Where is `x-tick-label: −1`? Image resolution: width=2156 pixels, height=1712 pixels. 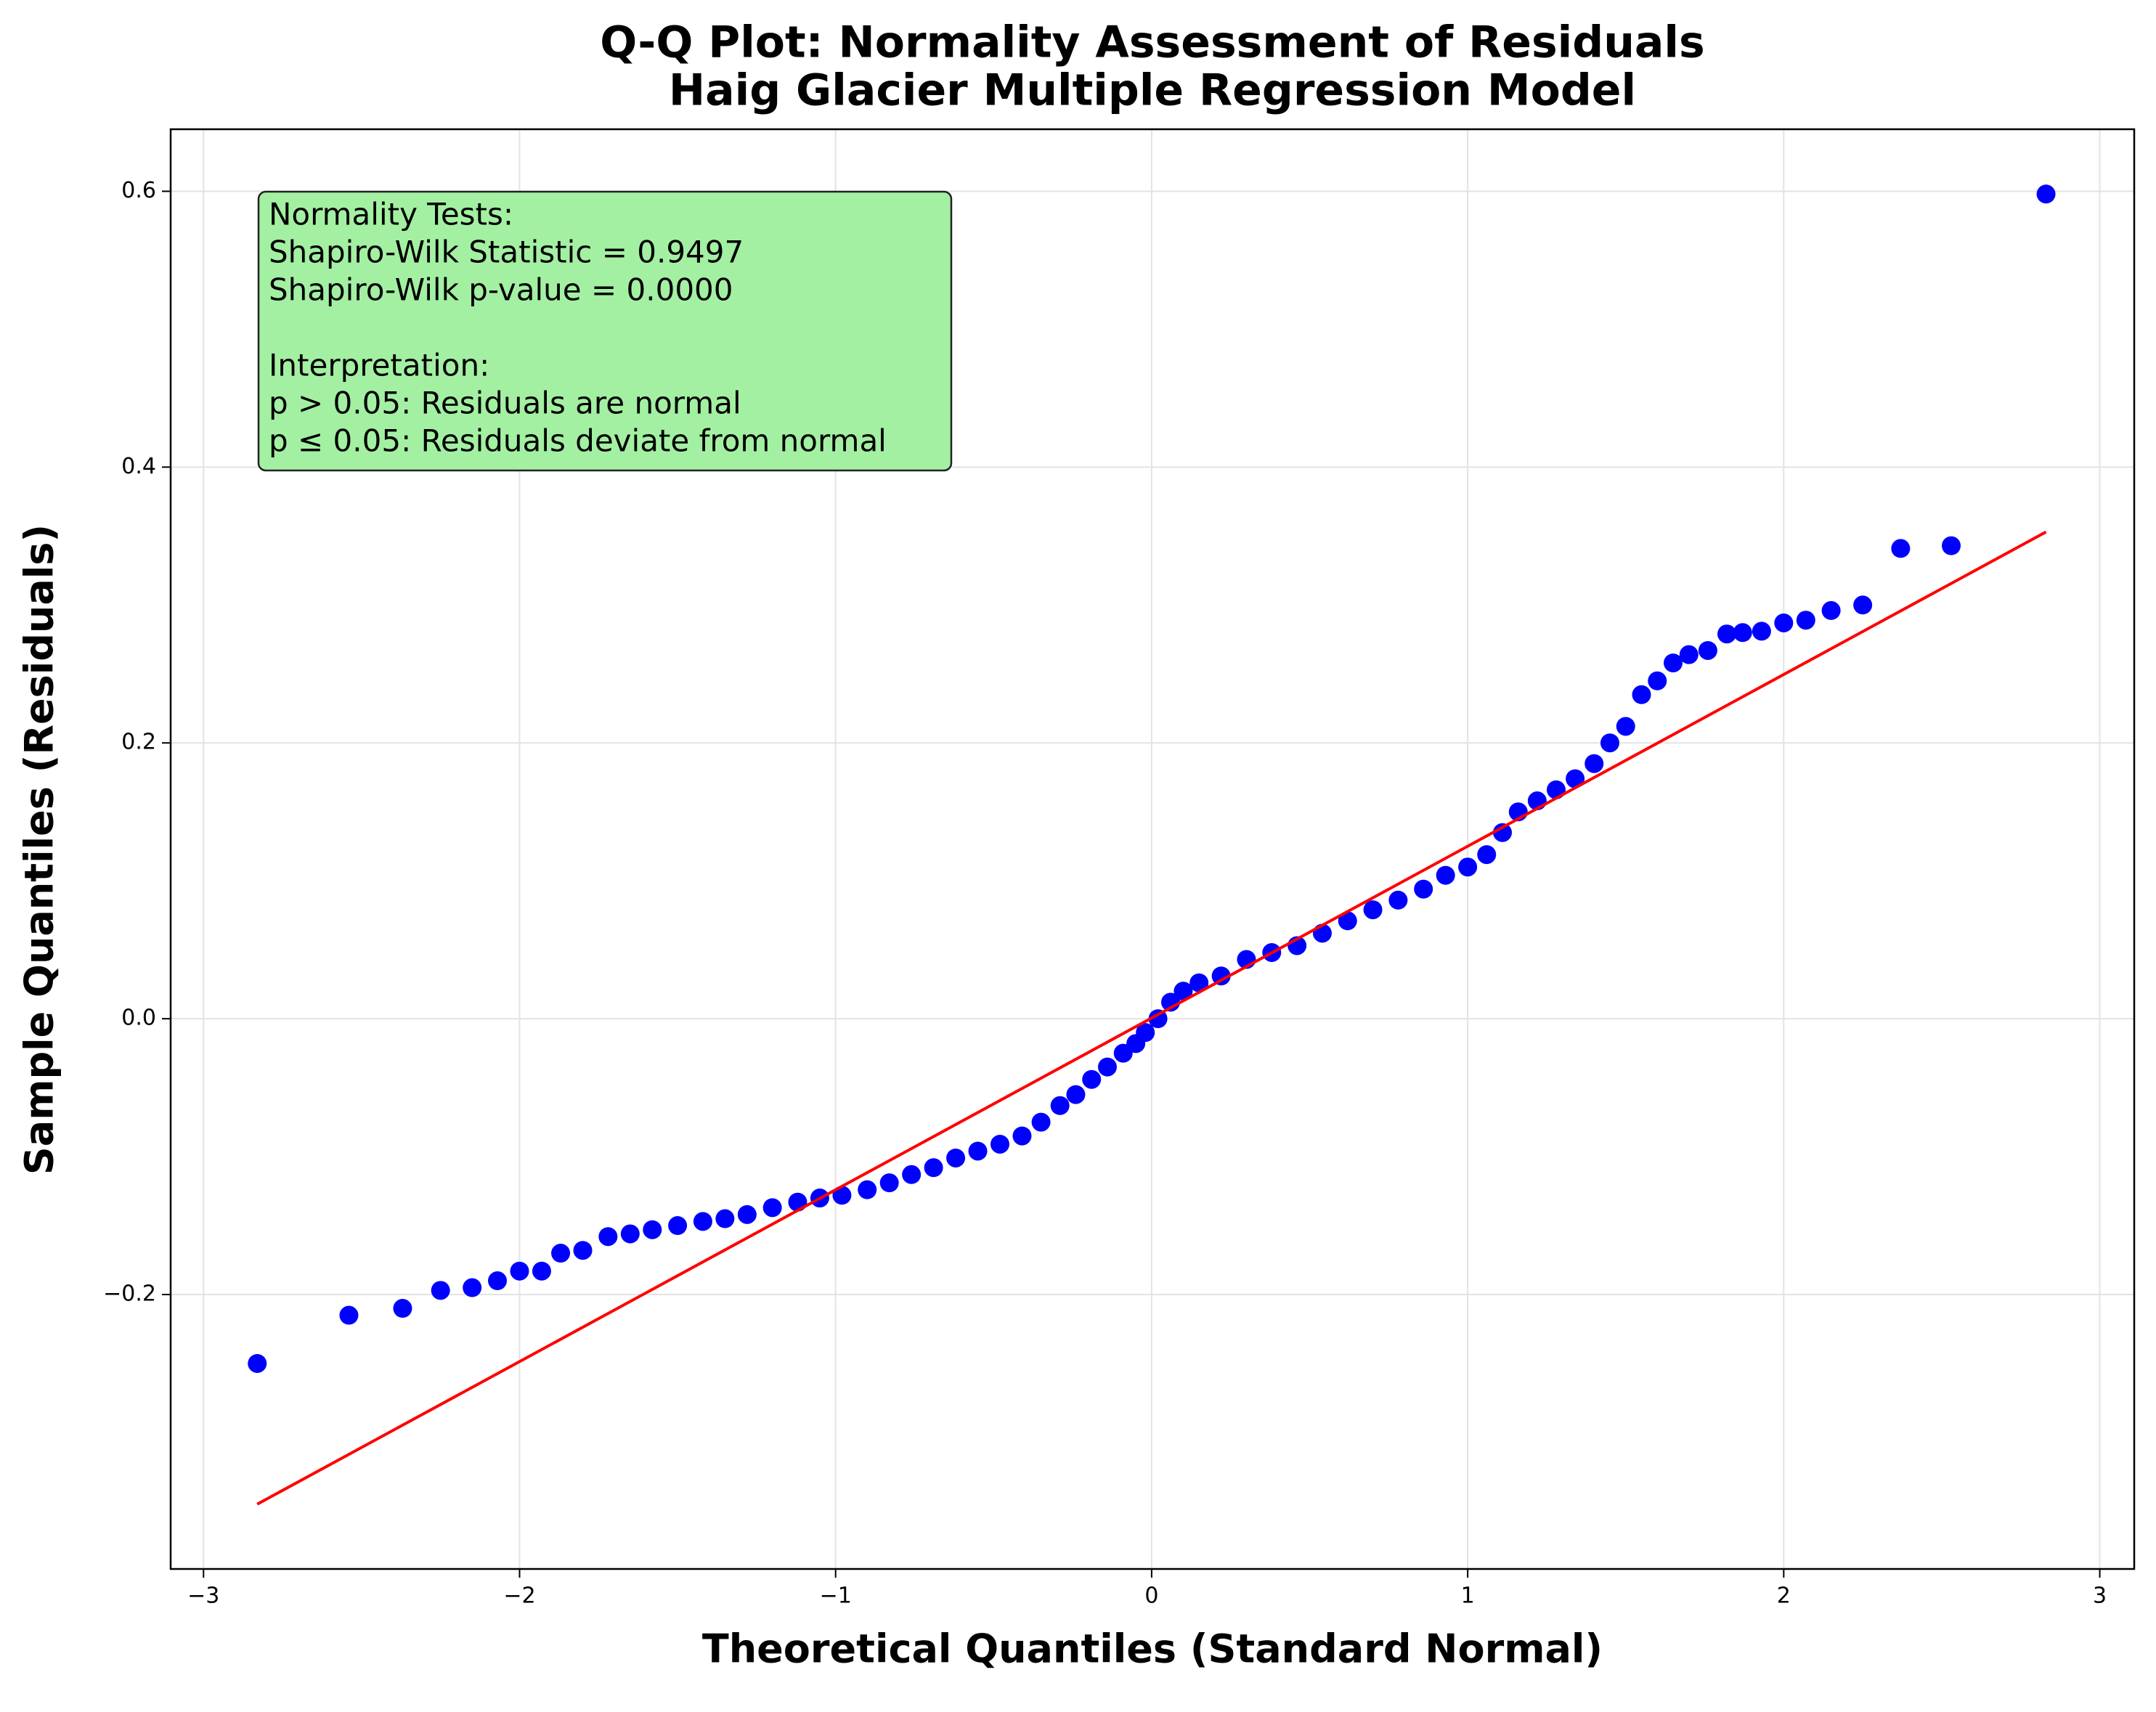 x-tick-label: −1 is located at coordinates (836, 1596).